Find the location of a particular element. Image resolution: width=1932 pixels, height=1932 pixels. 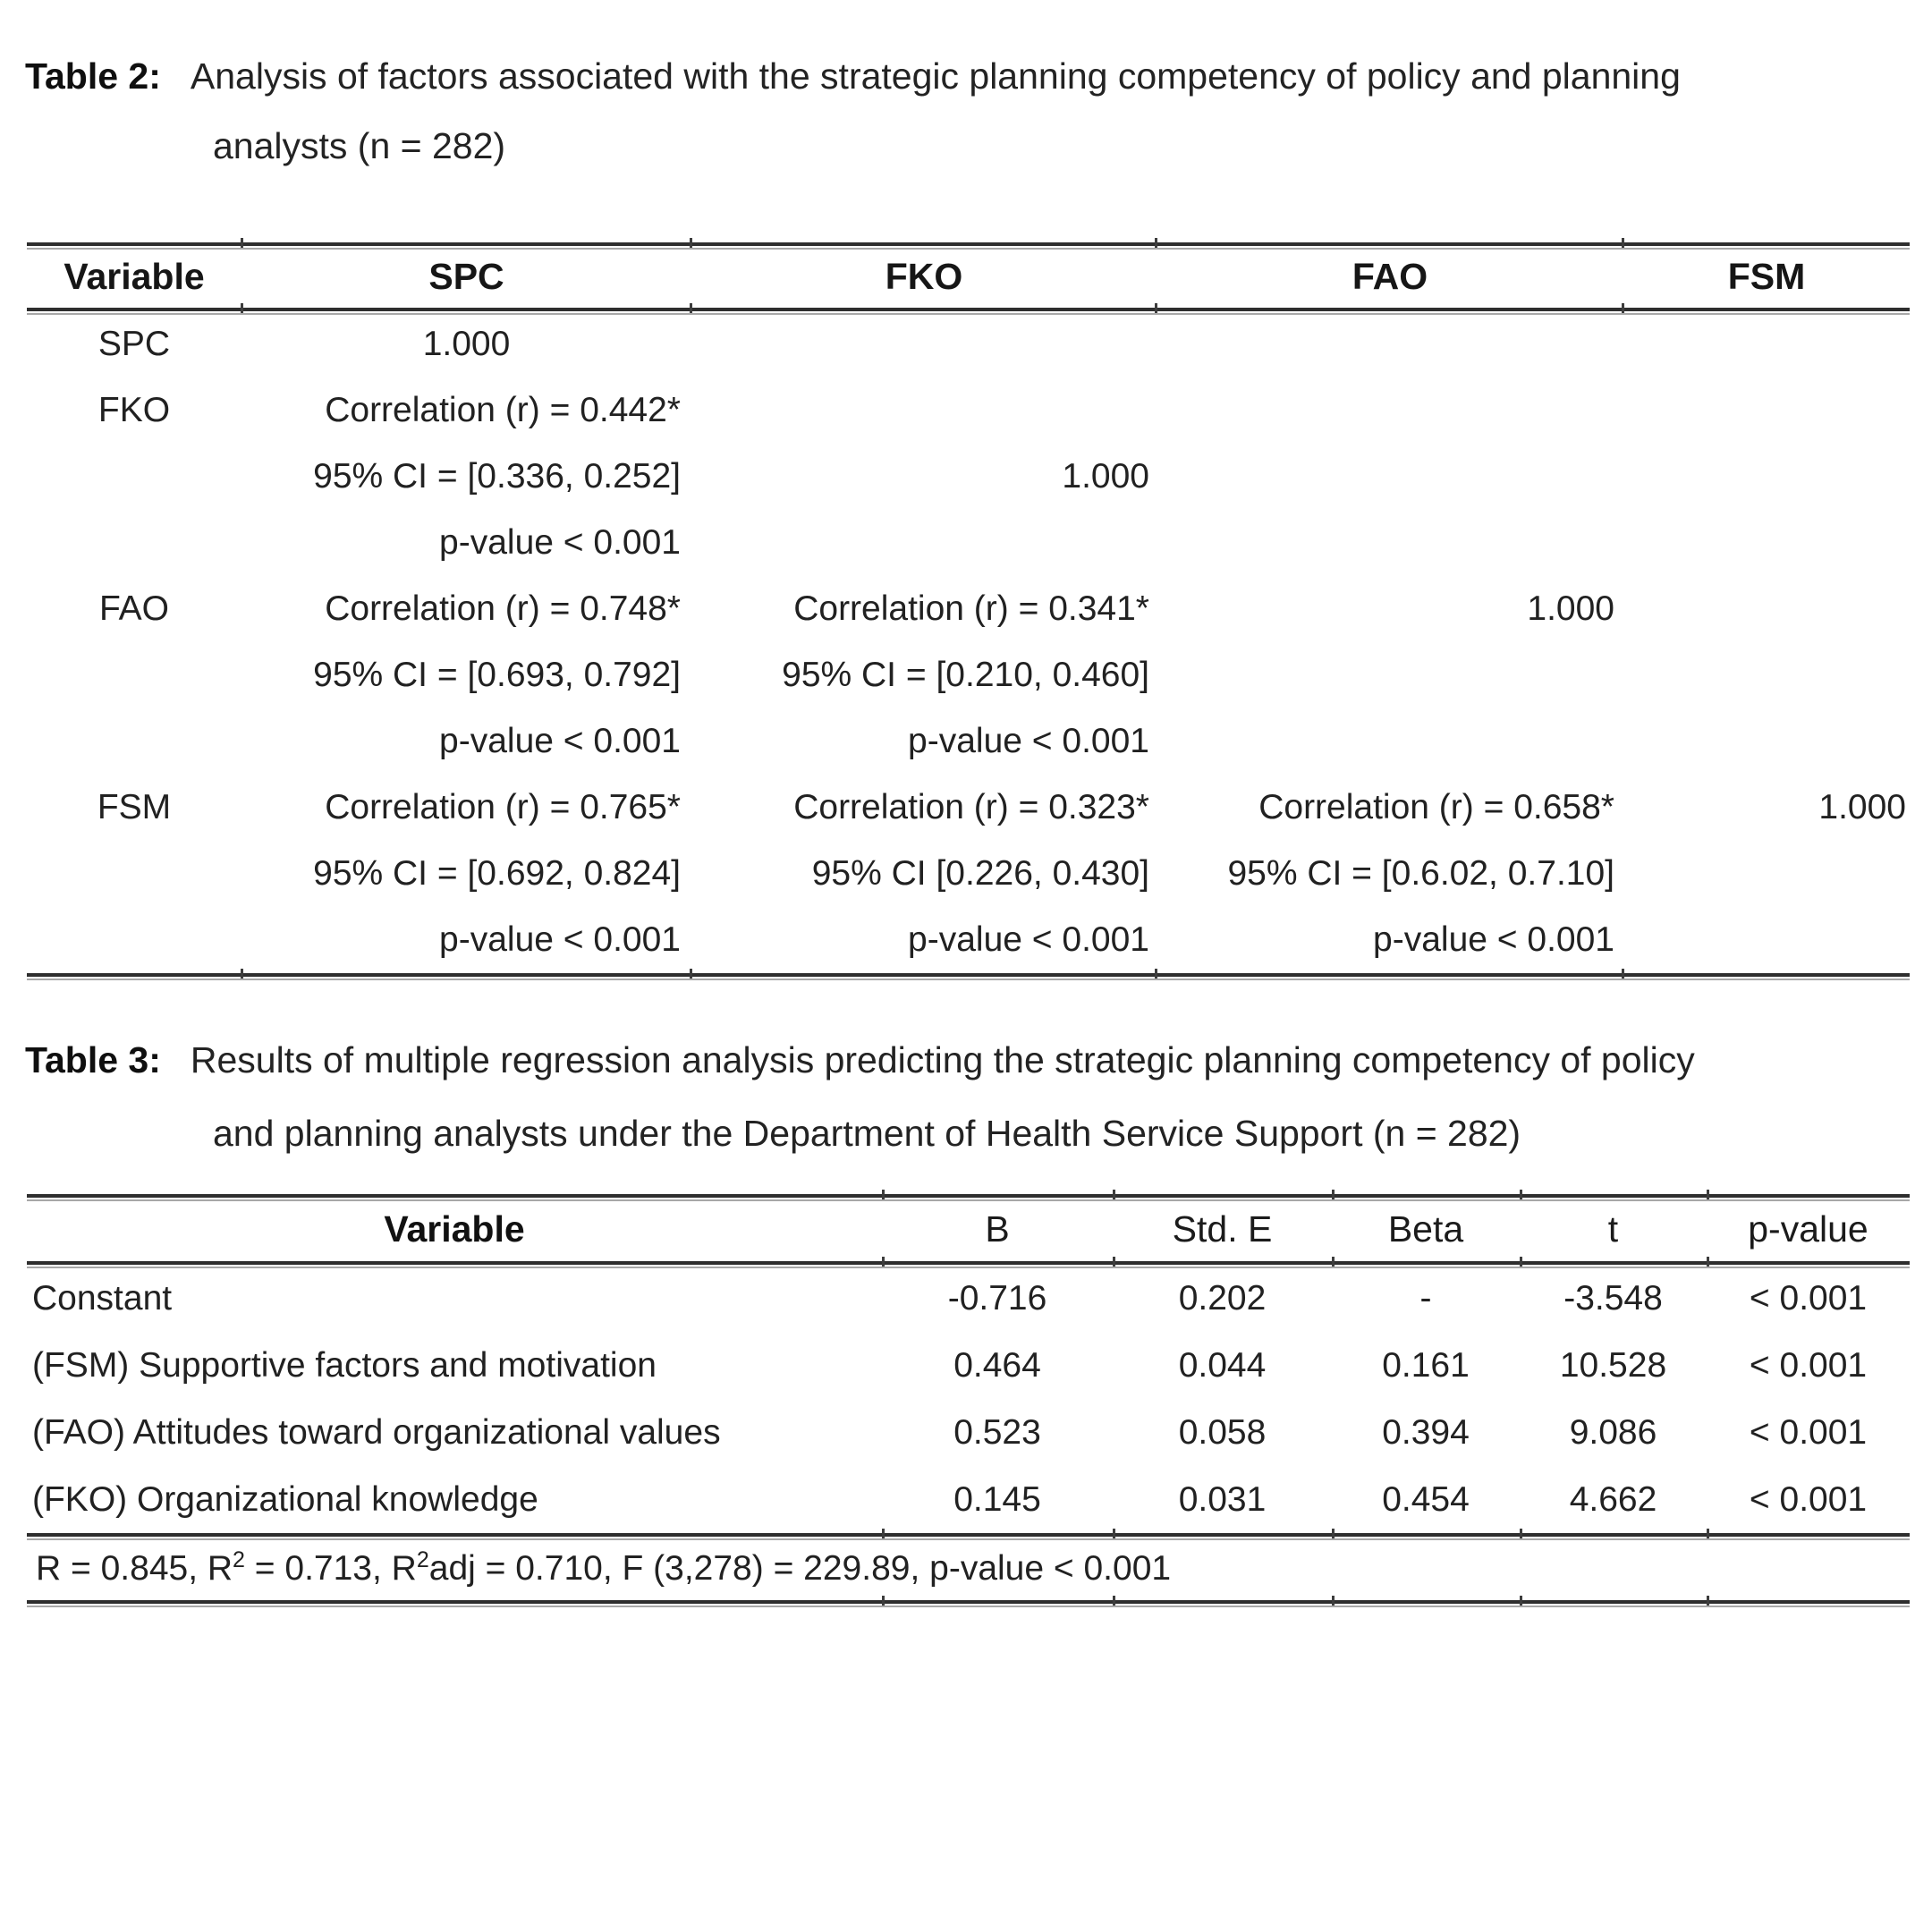

table2-header-variable: Variable is located at coordinates (134, 276).